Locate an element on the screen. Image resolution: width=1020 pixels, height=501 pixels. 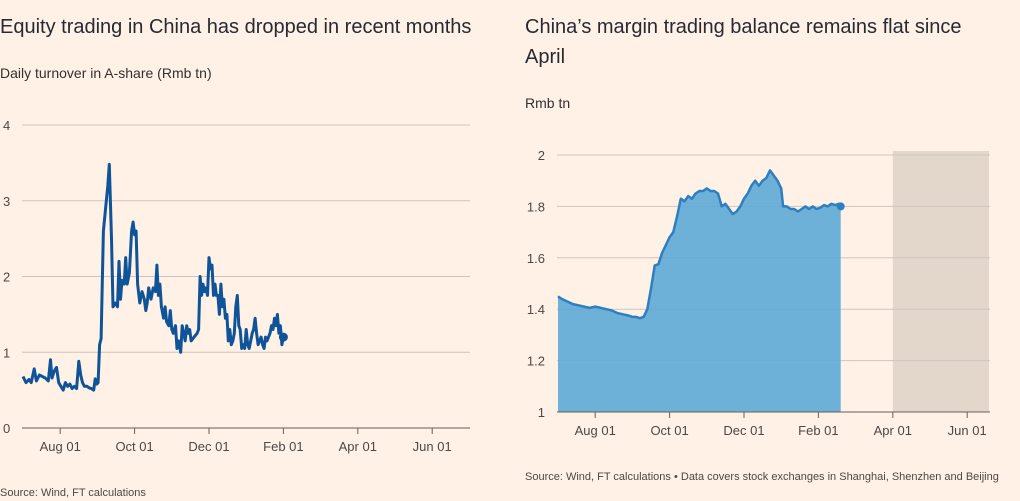
turnover-series-line is located at coordinates (153, 277).